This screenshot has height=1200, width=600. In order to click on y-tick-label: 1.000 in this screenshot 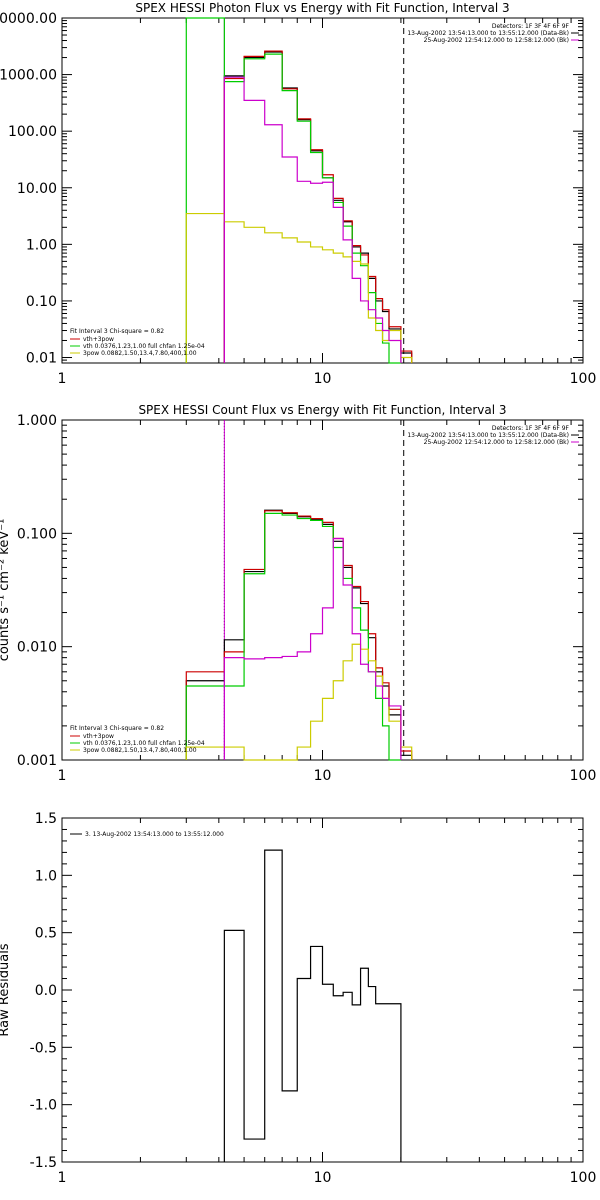, I will do `click(37, 421)`.